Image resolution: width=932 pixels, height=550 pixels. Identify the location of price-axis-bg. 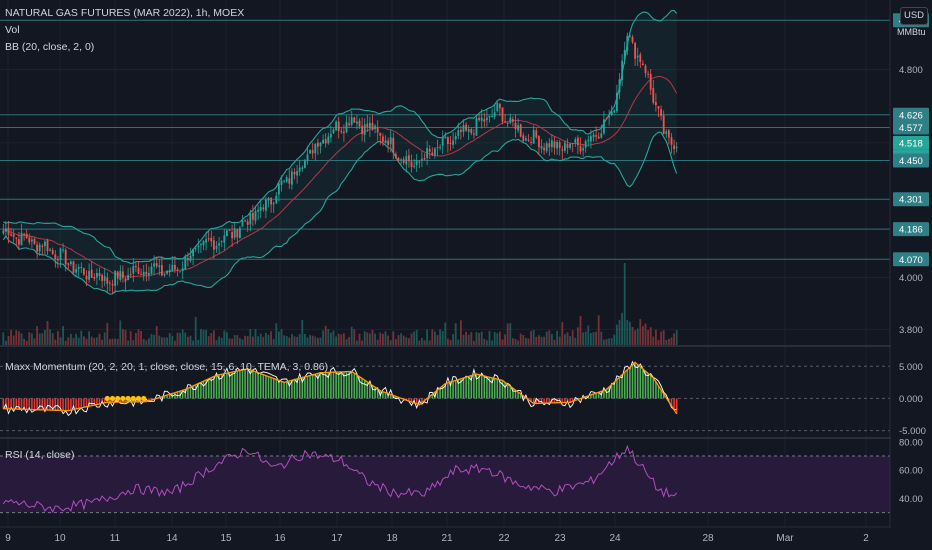
(911, 275).